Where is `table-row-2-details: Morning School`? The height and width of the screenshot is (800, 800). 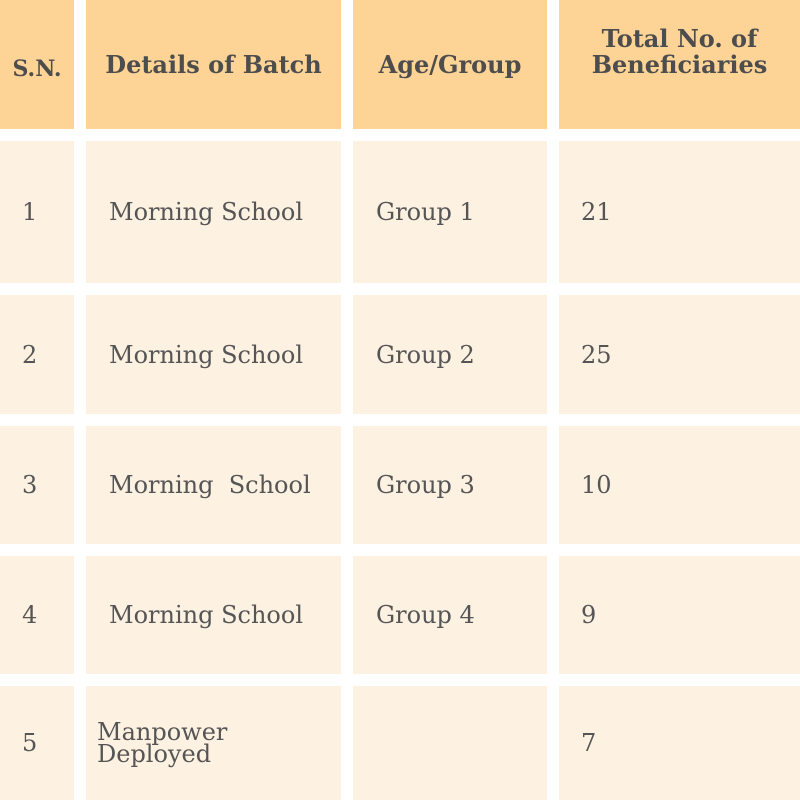 table-row-2-details: Morning School is located at coordinates (213, 354).